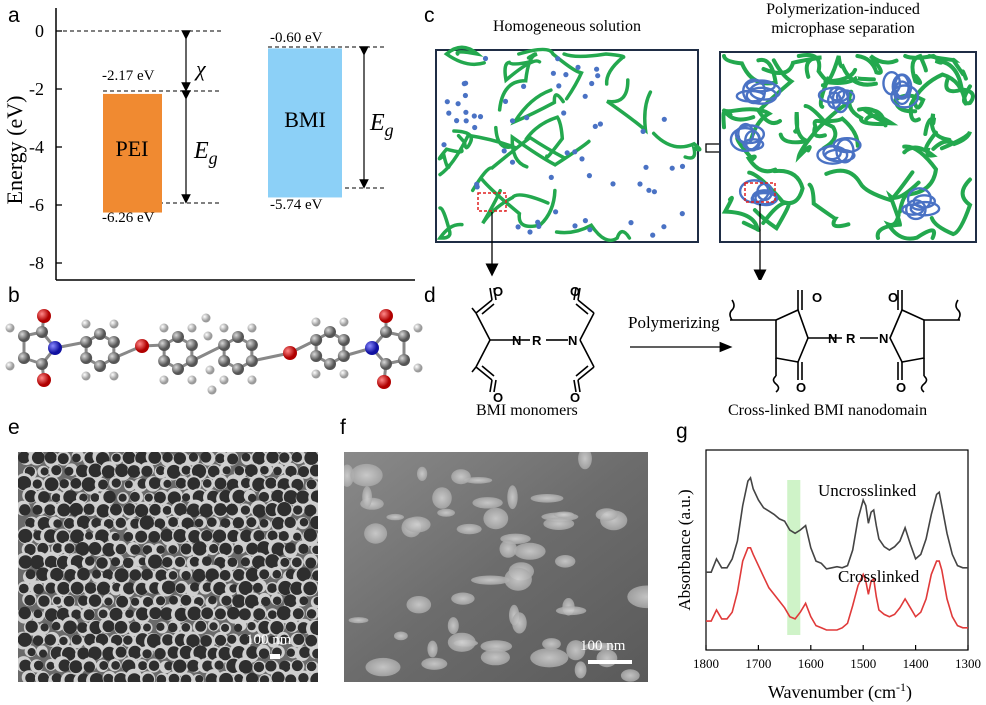 Image resolution: width=986 pixels, height=705 pixels. What do you see at coordinates (36, 147) in the screenshot?
I see `y-tick-label: -4` at bounding box center [36, 147].